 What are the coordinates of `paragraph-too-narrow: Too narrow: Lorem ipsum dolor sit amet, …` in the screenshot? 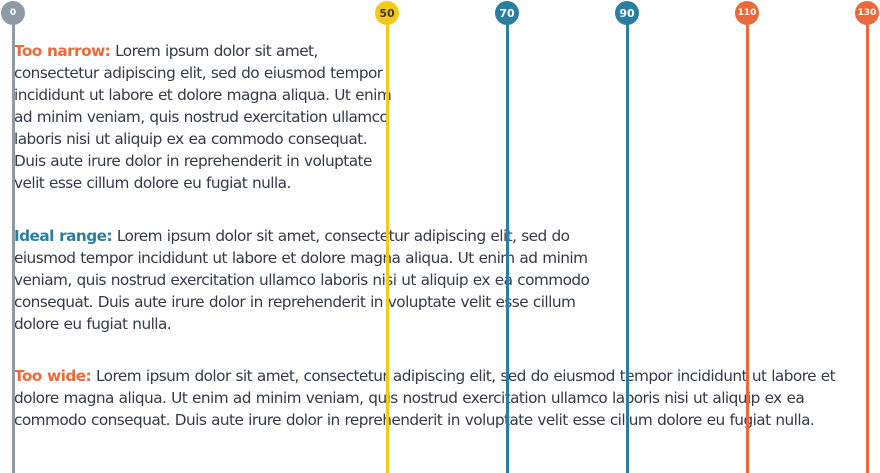 It's located at (204, 117).